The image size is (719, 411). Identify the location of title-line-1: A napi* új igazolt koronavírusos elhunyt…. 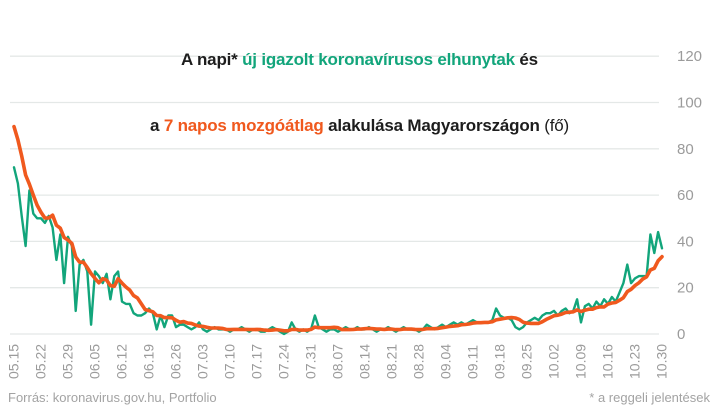
(359, 60).